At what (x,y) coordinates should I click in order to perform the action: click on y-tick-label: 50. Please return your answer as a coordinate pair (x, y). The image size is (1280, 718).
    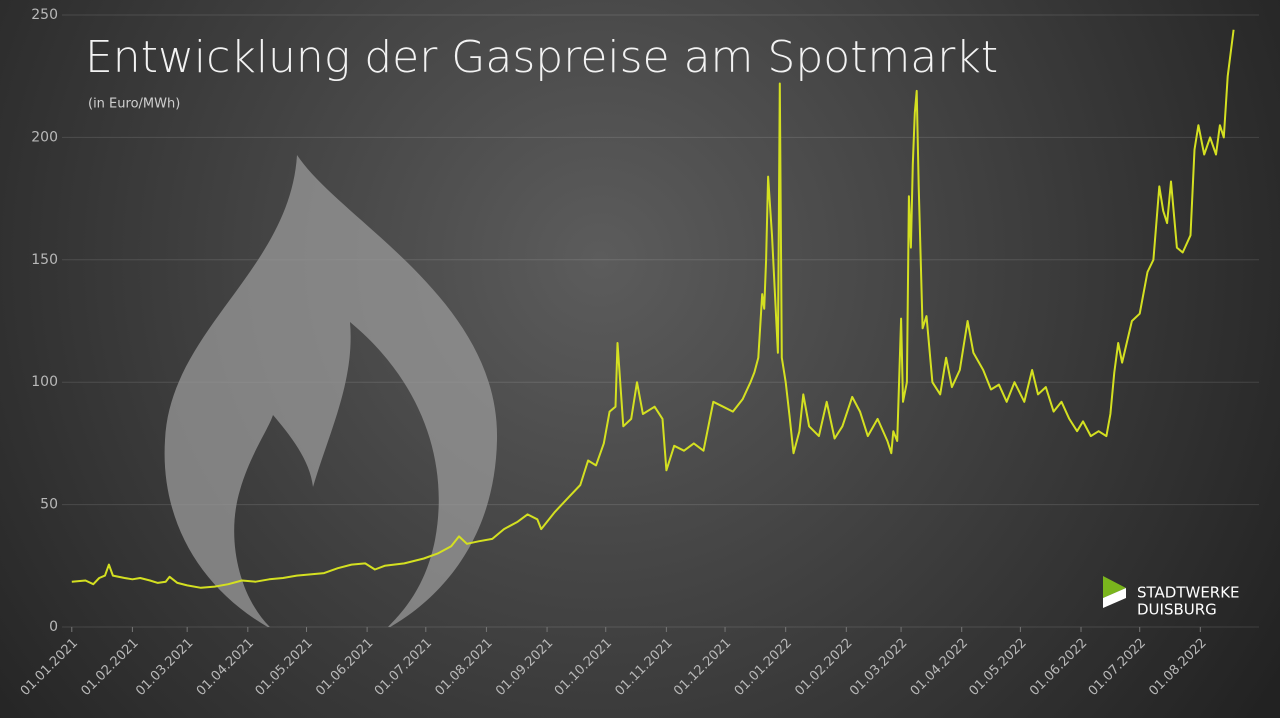
    Looking at the image, I should click on (49, 505).